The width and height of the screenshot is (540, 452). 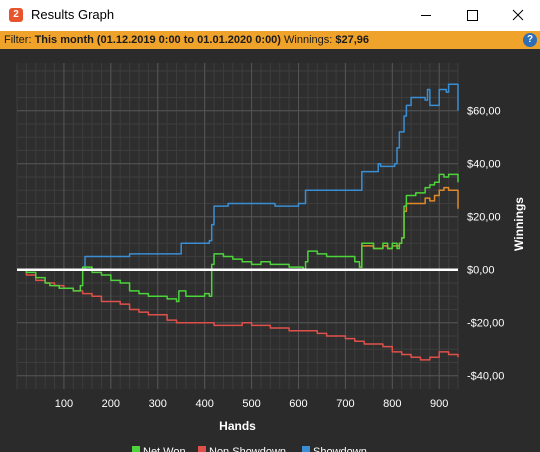 What do you see at coordinates (64, 404) in the screenshot?
I see `x-tick-label: 100` at bounding box center [64, 404].